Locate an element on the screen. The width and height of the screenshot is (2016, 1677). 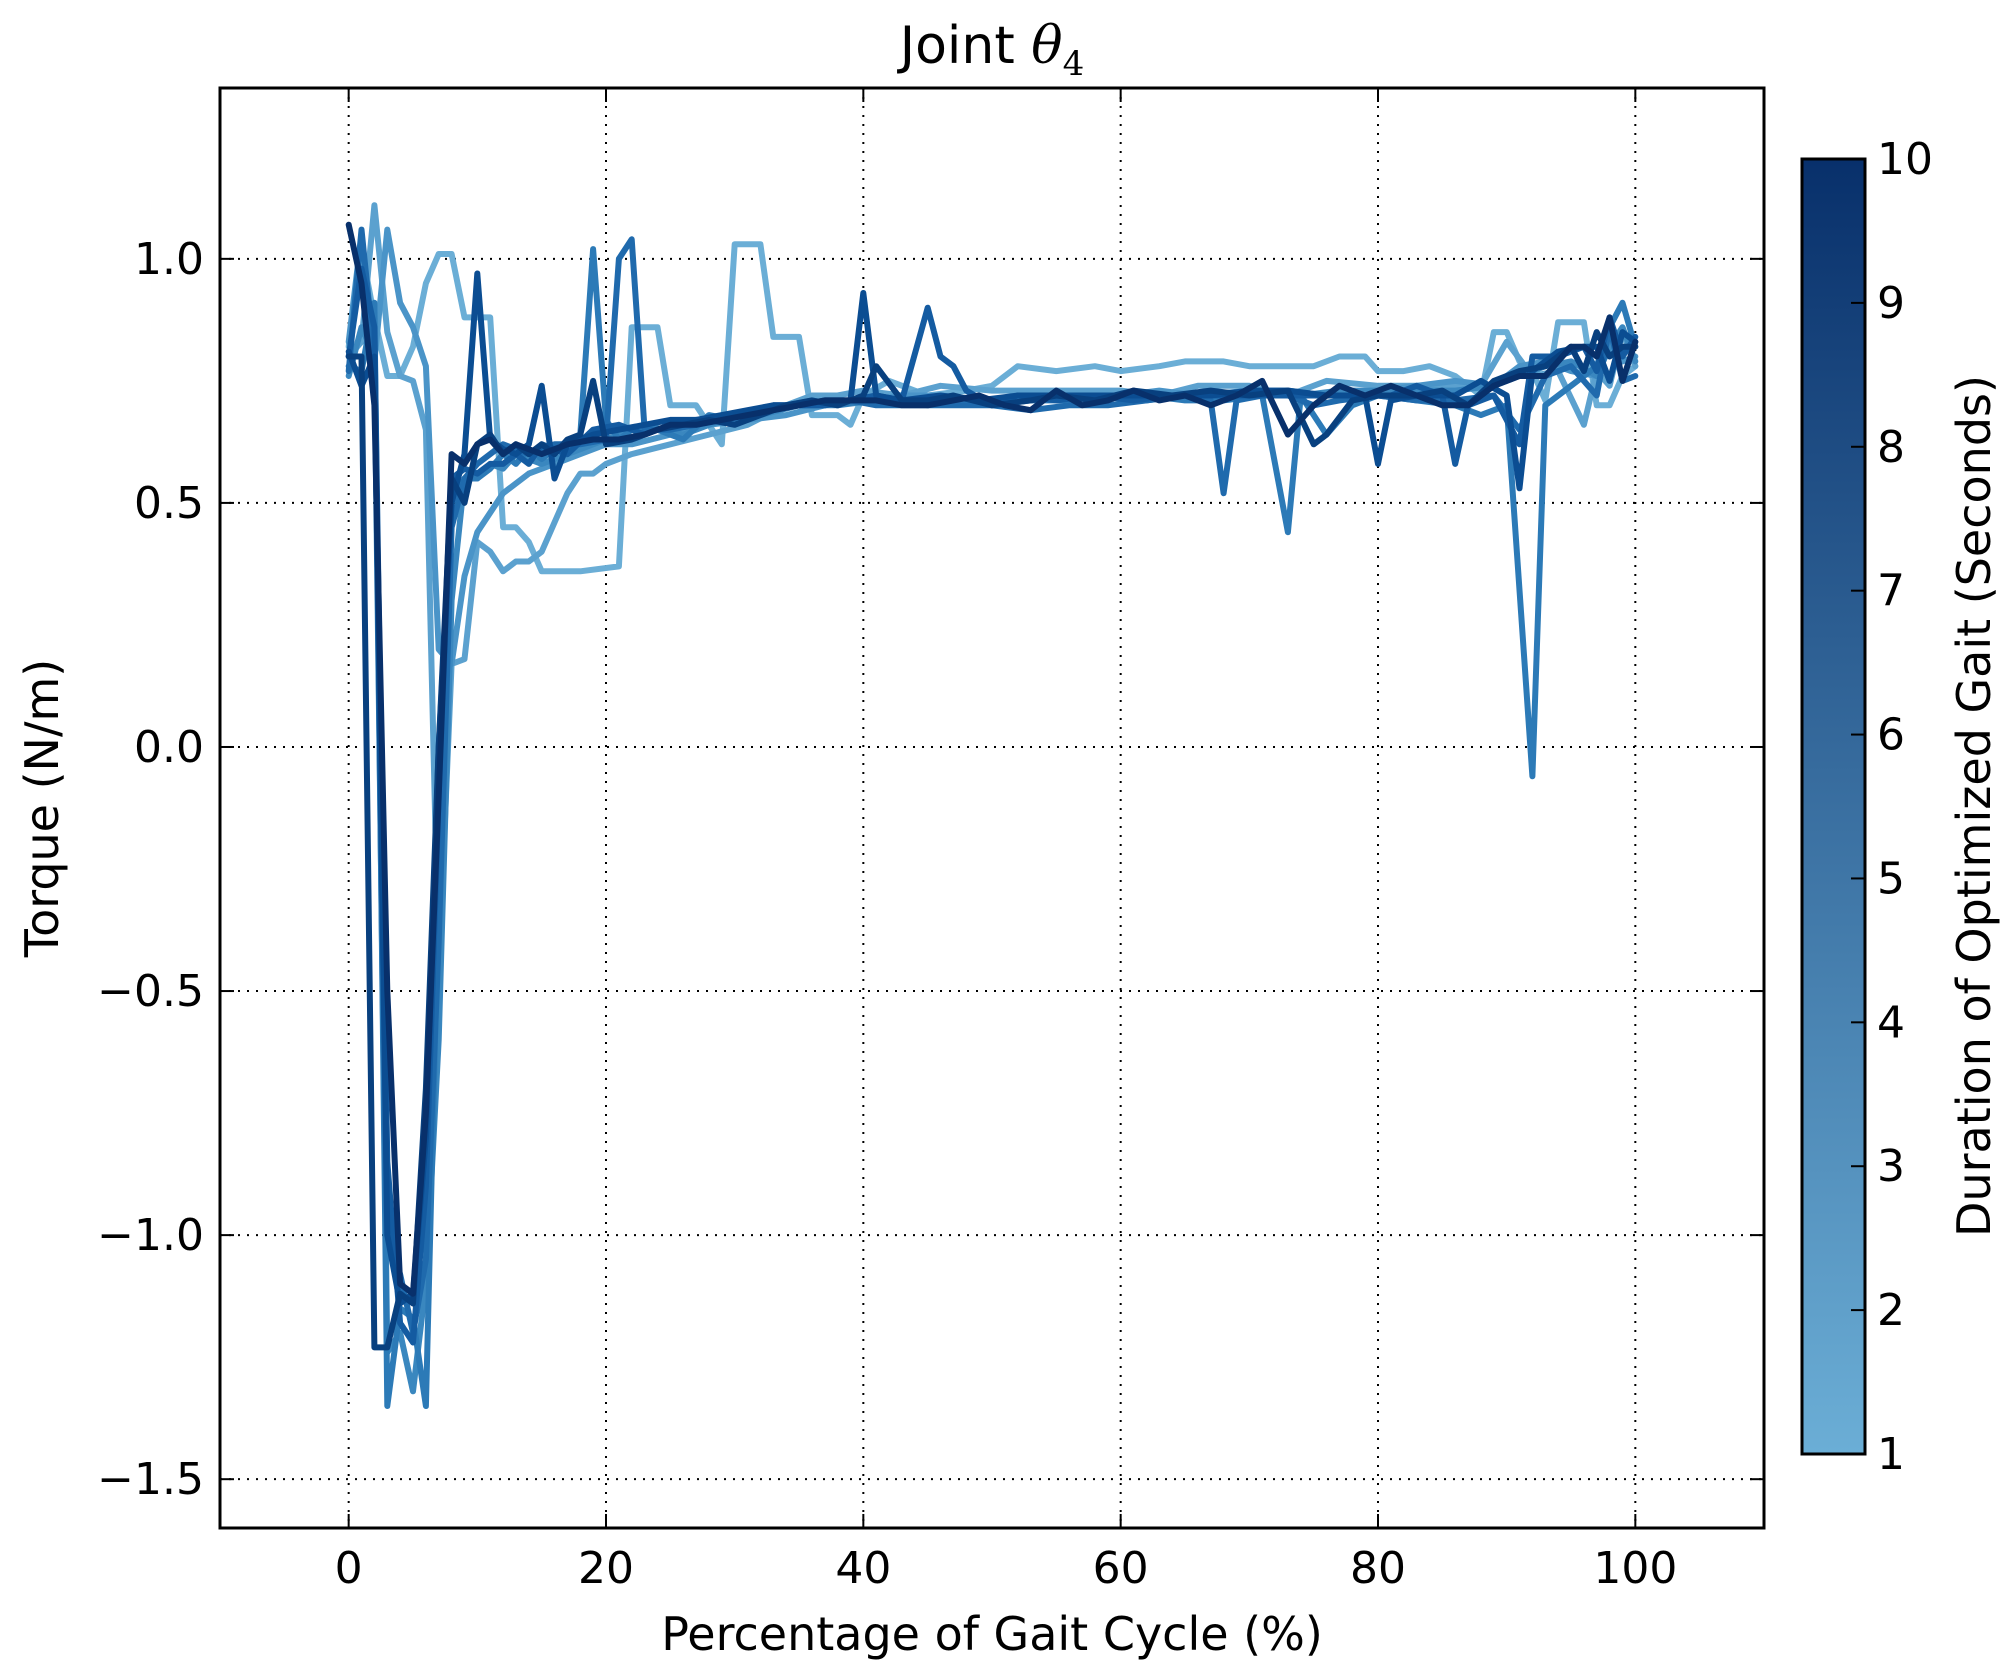
x-tick-label: 20 is located at coordinates (606, 1568).